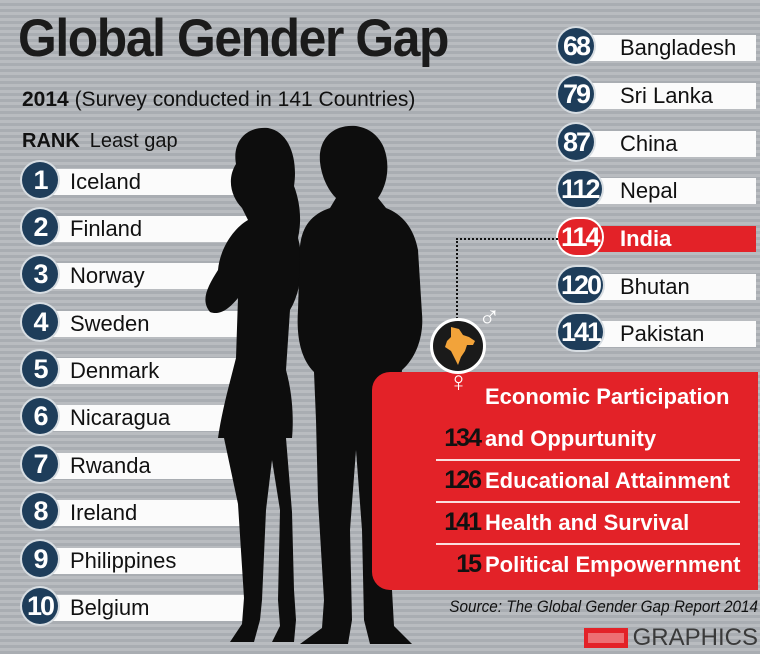  What do you see at coordinates (458, 381) in the screenshot?
I see `female-symbol-icon: ♀` at bounding box center [458, 381].